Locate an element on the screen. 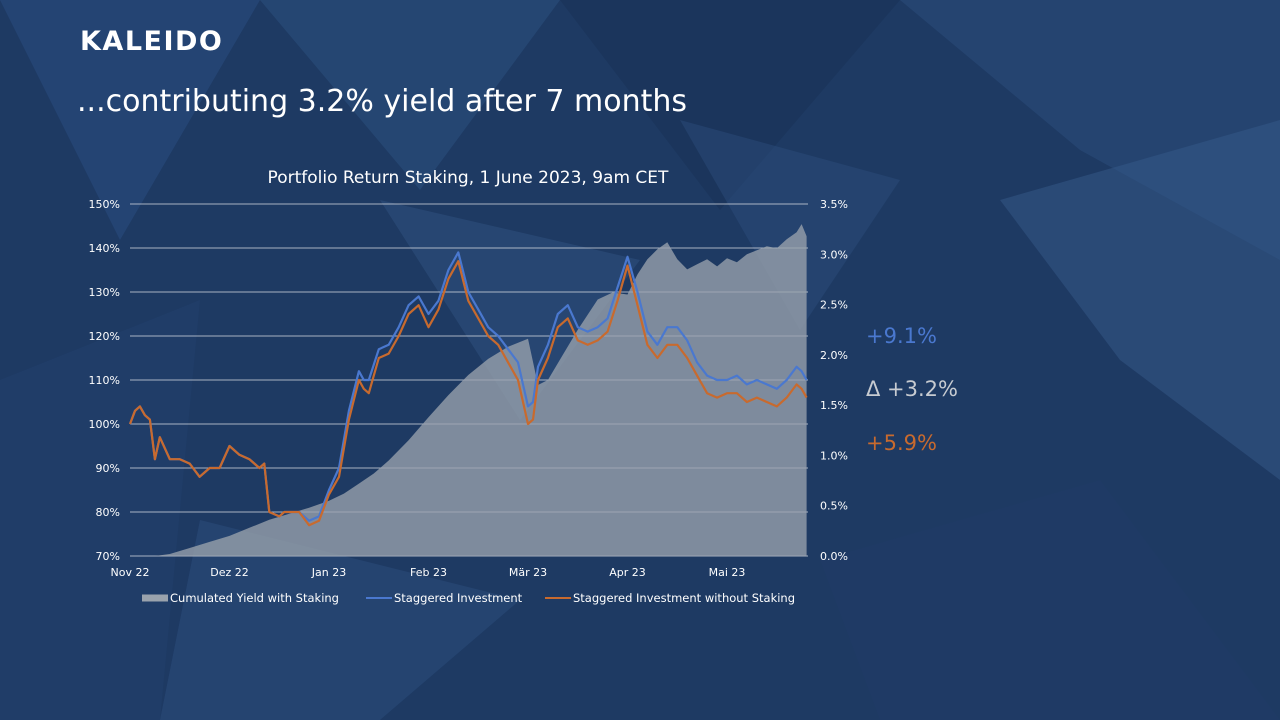  y-right-tick-label: 1.5% is located at coordinates (834, 405).